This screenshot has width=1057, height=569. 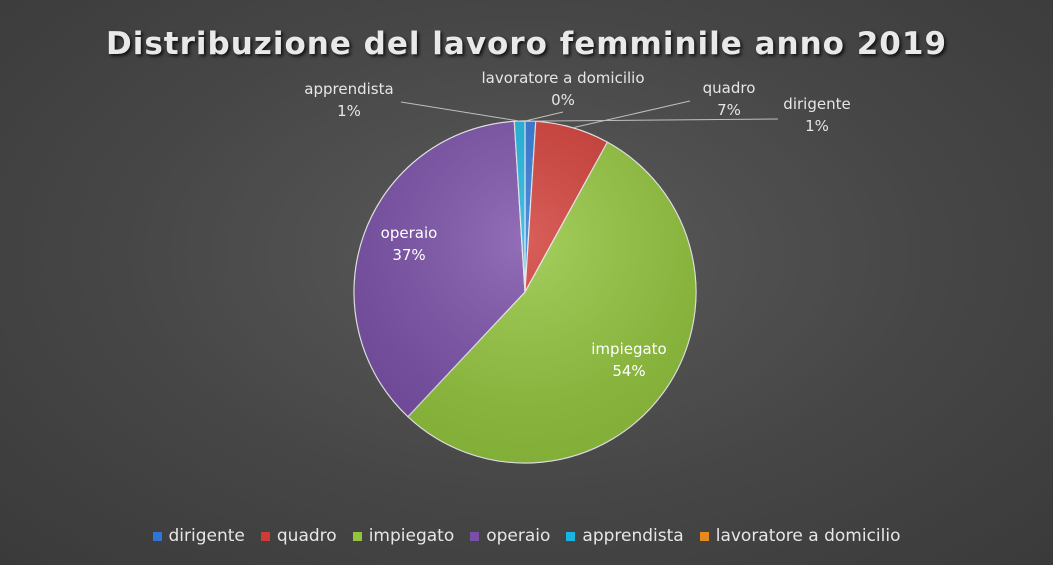 I want to click on legend-item-dirigente: dirigente, so click(x=198, y=536).